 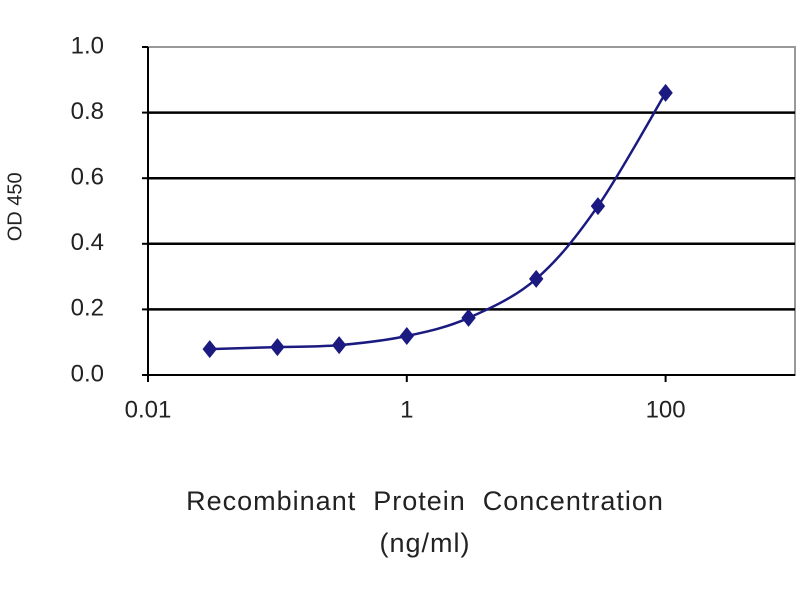 What do you see at coordinates (424, 543) in the screenshot?
I see `x-axis-label: (ng/ml)` at bounding box center [424, 543].